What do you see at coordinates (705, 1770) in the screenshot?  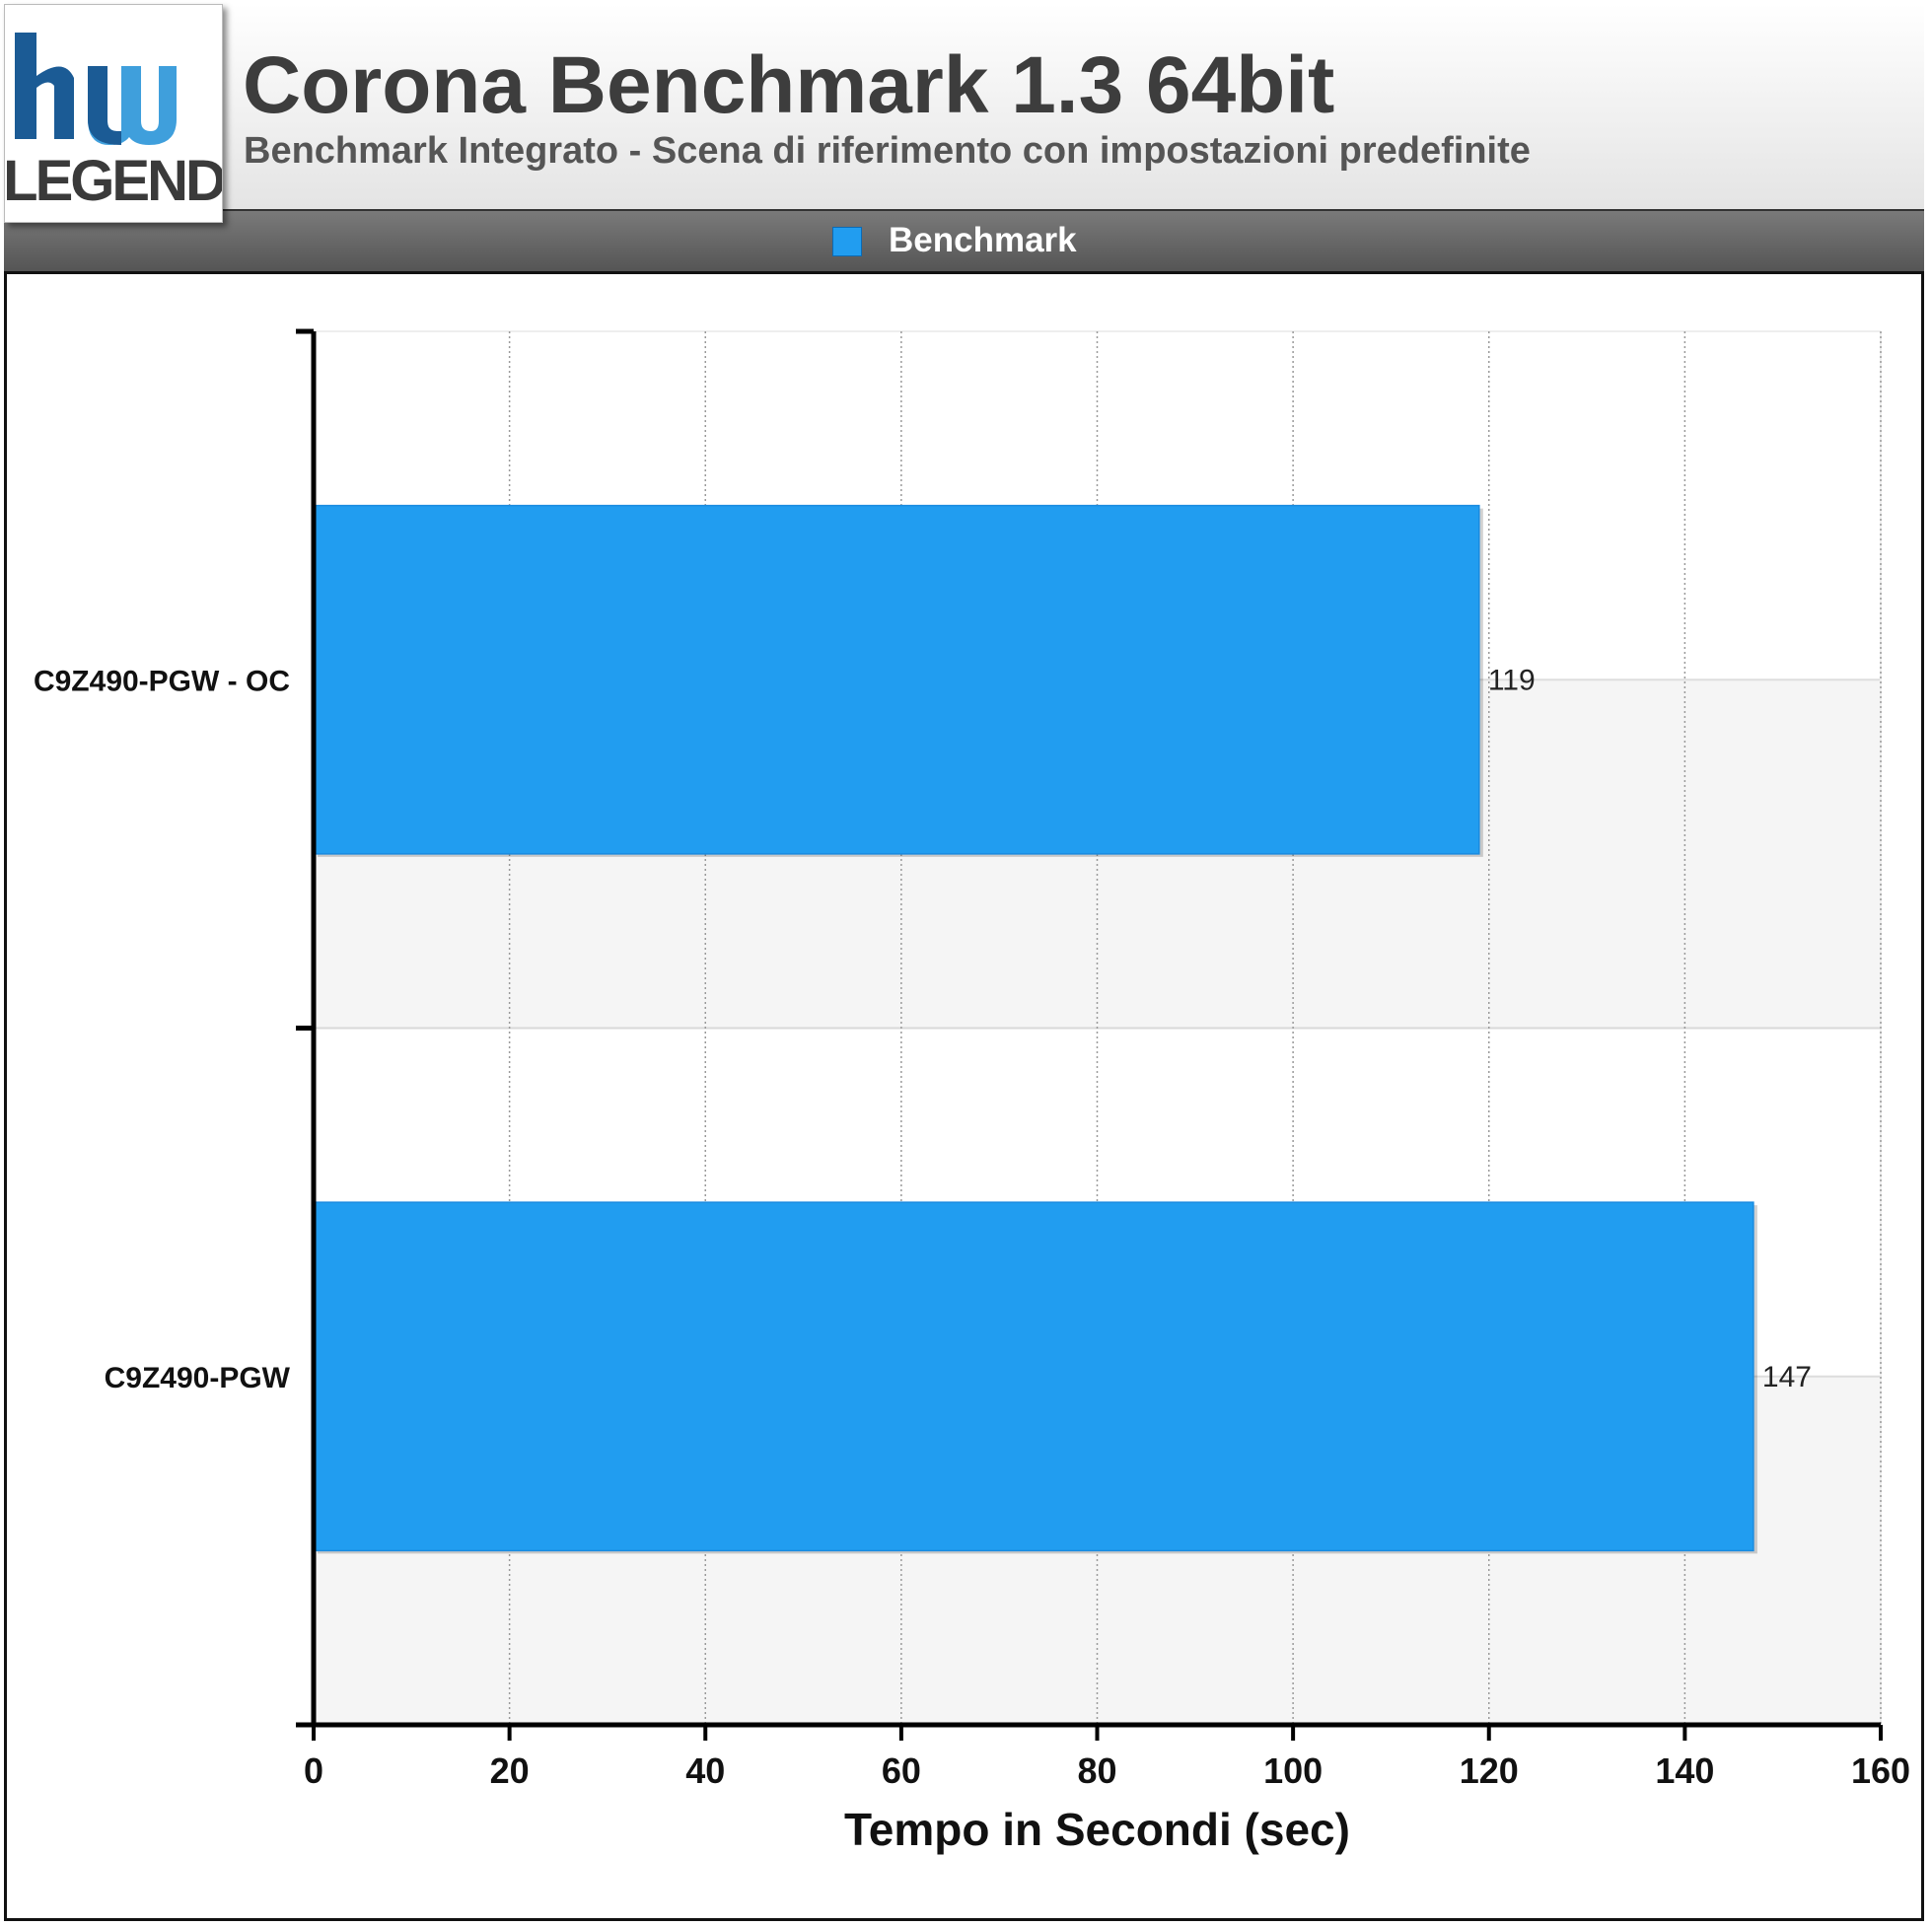 I see `x-tick-label: 40` at bounding box center [705, 1770].